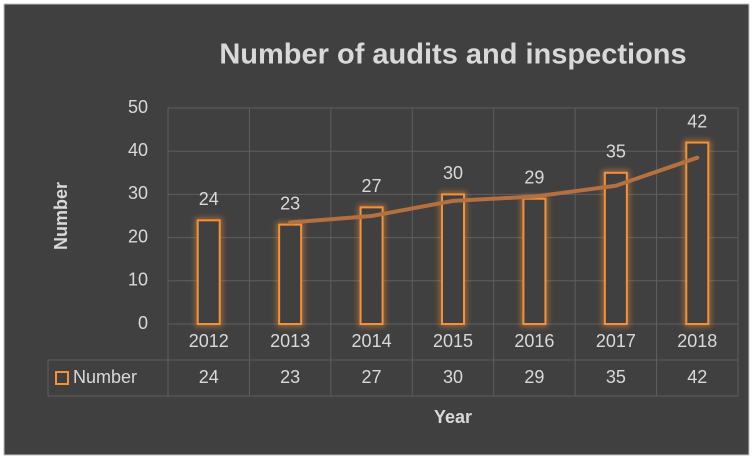 This screenshot has width=753, height=459. Describe the element at coordinates (61, 216) in the screenshot. I see `y-axis-title: Number` at that location.